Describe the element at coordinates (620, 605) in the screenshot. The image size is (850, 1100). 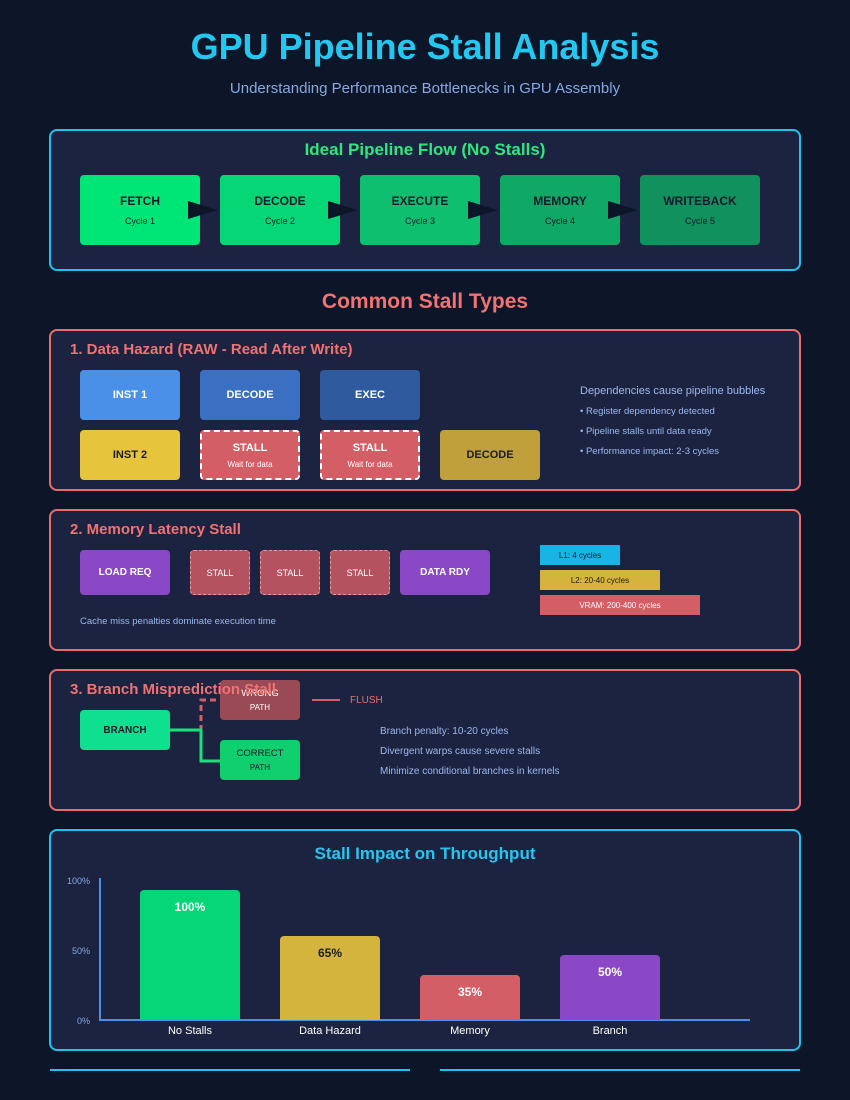
I see `latency-bar-vram: VRAM: 200-400 cycles` at that location.